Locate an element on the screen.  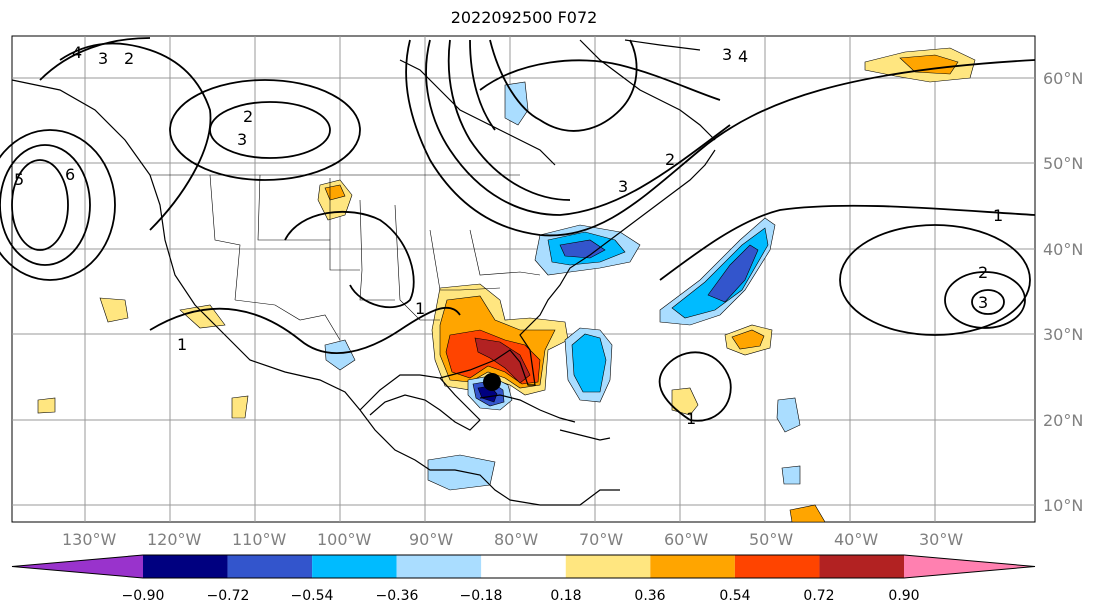
lon-label: 40°W is located at coordinates (856, 539).